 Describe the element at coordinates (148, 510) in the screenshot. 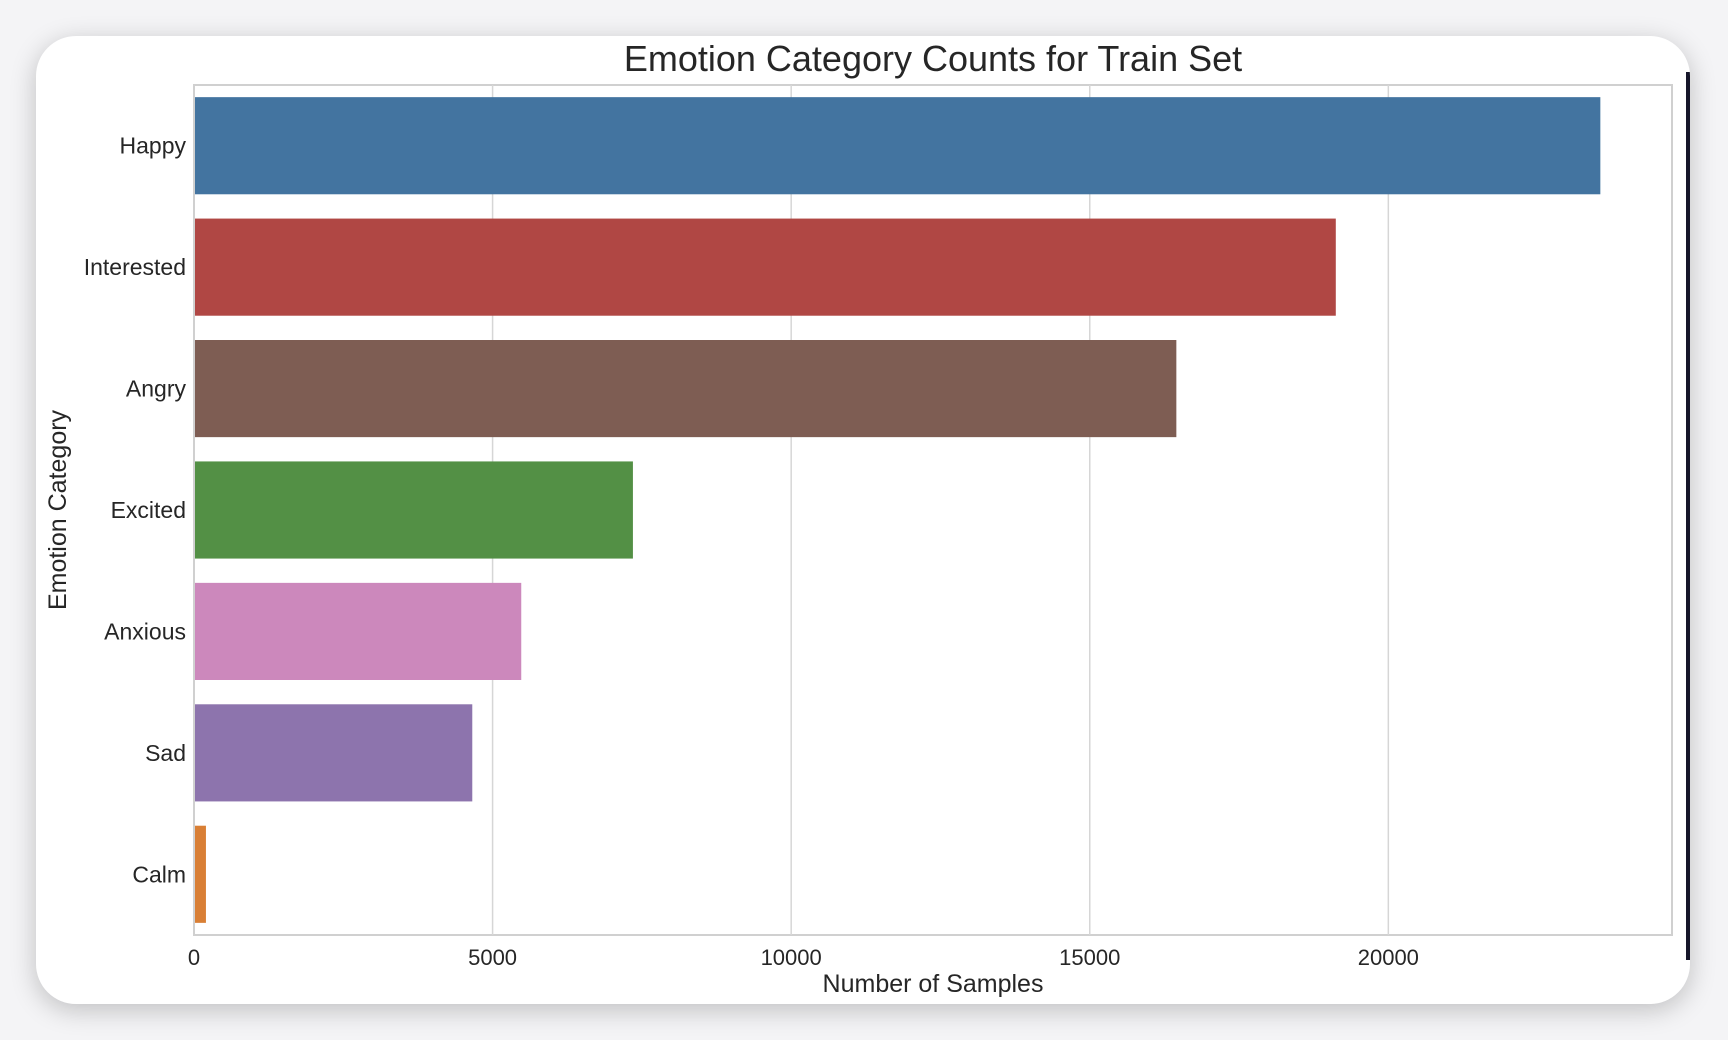

I see `category-label: Excited` at that location.